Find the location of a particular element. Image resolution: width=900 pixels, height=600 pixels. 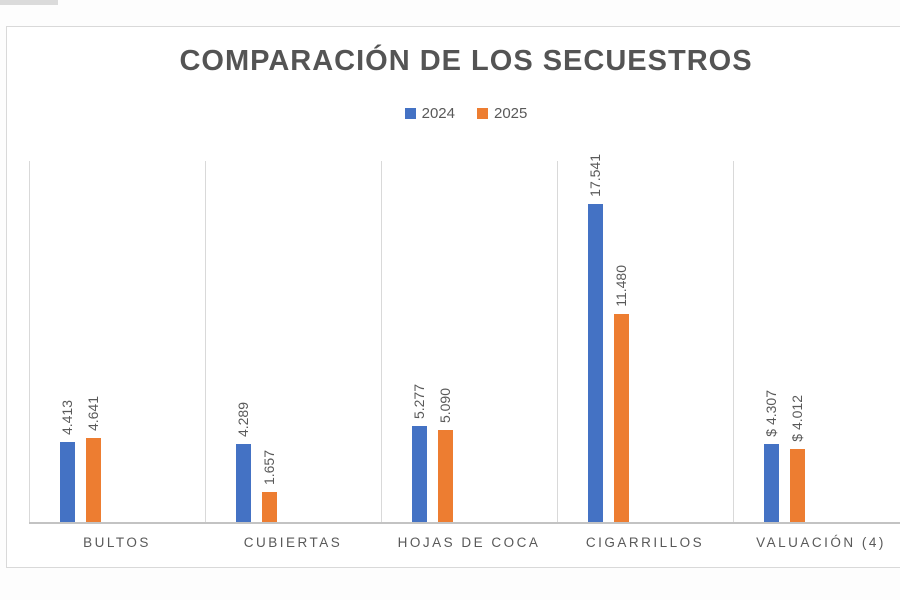

bar-2024-cigarrillos is located at coordinates (595, 363).